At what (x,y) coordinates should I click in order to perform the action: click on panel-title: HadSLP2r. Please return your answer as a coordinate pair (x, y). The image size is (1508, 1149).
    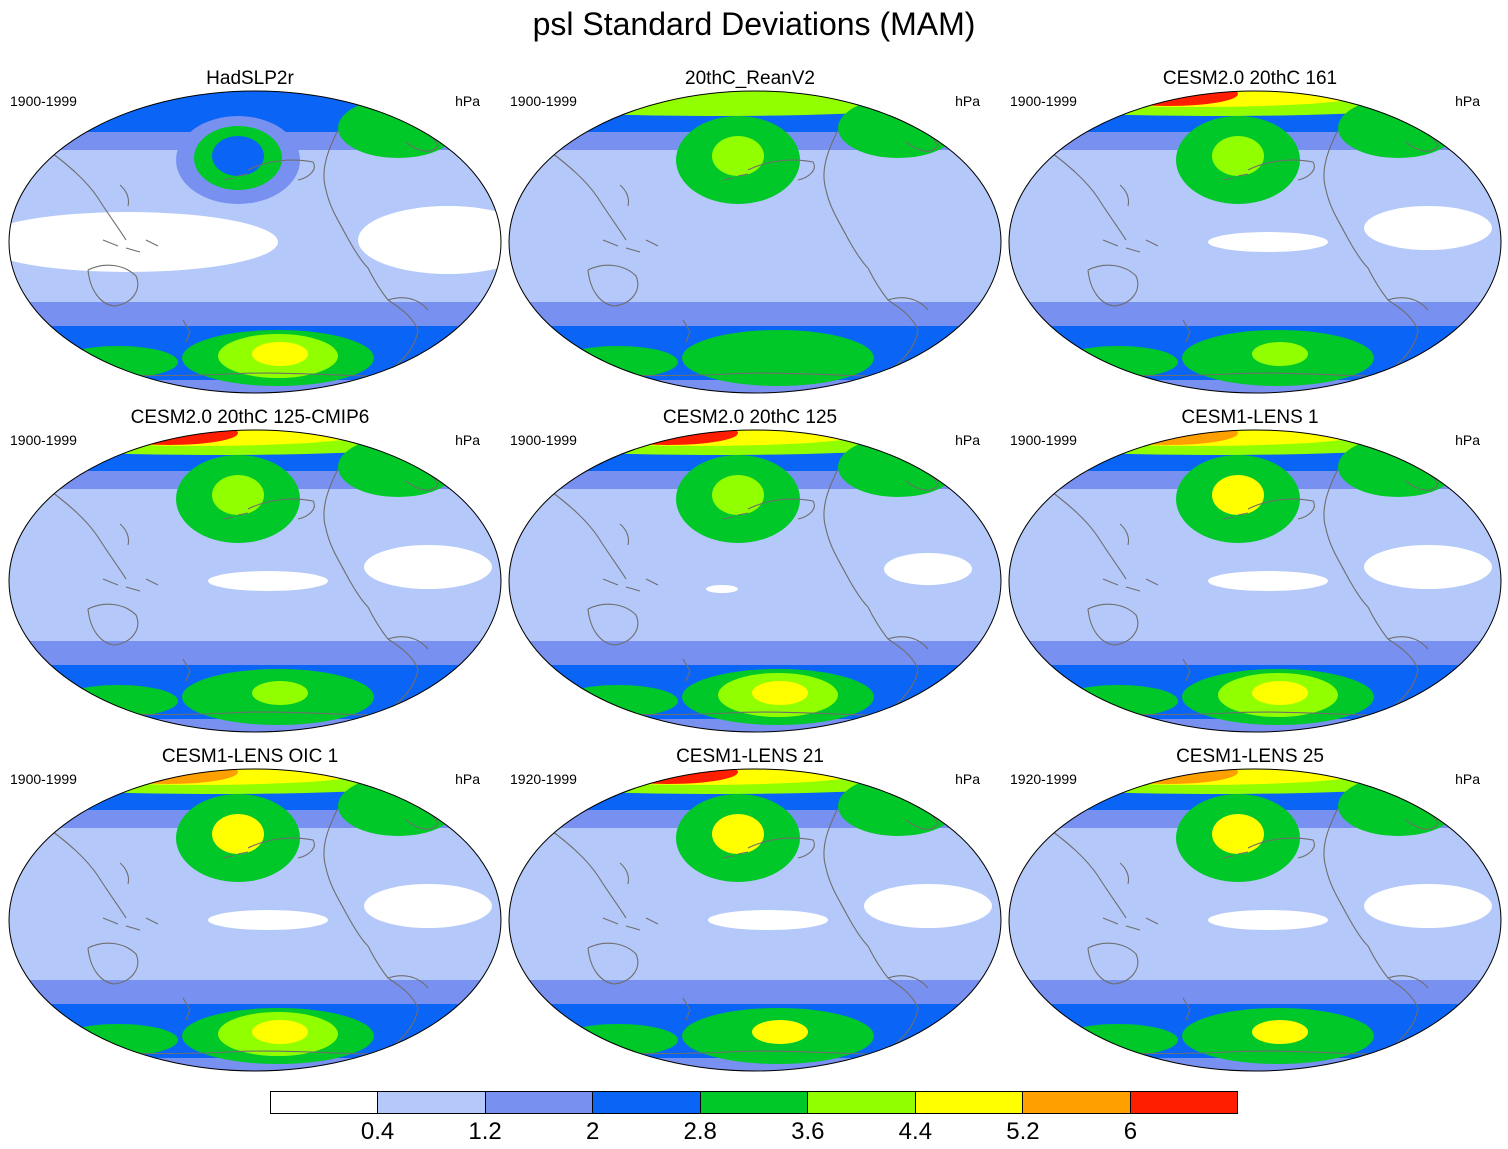
    Looking at the image, I should click on (250, 78).